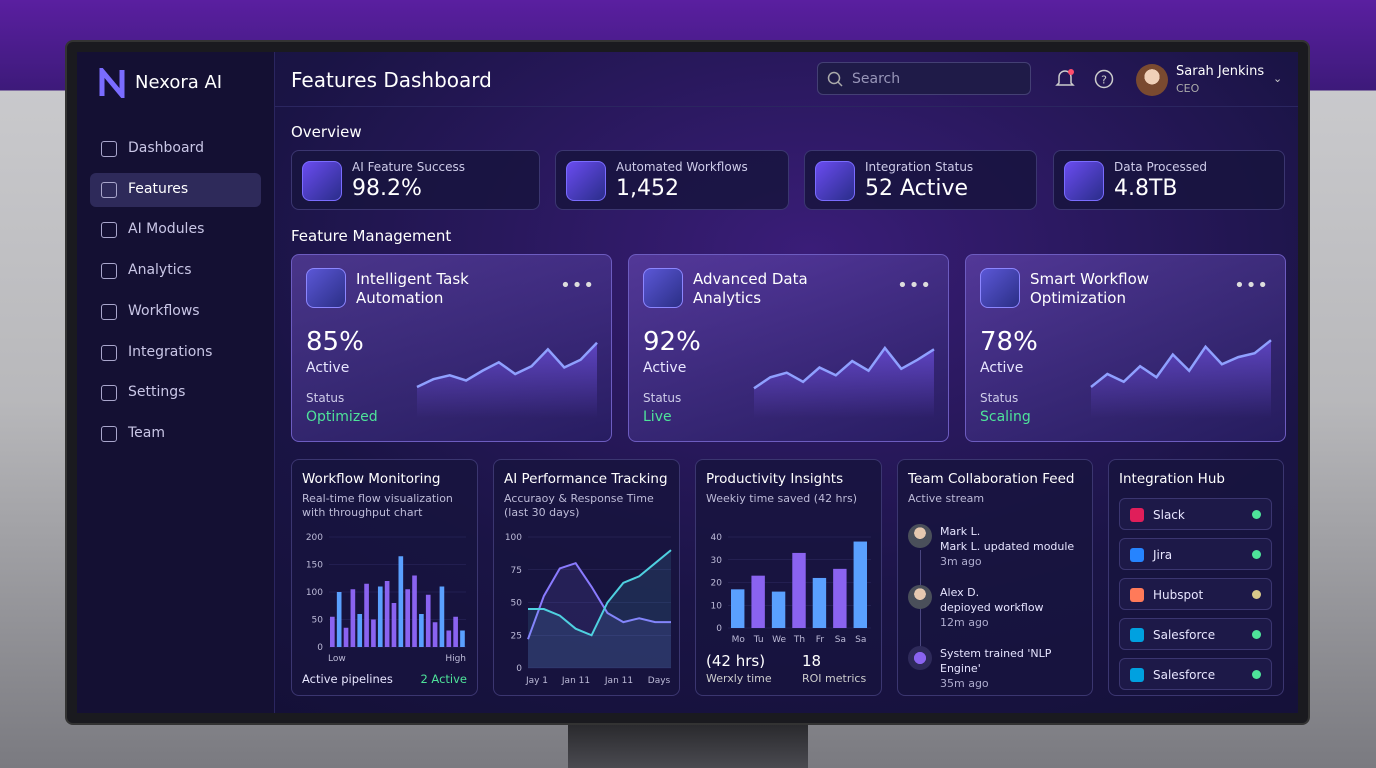 The image size is (1376, 768). I want to click on integration-item: Jira, so click(1195, 554).